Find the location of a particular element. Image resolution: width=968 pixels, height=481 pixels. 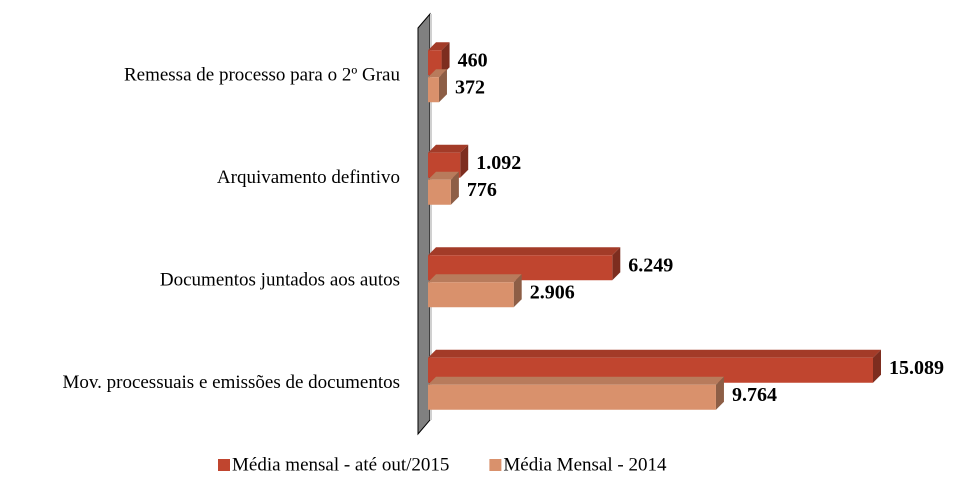

data-label: 6.249 is located at coordinates (650, 265).